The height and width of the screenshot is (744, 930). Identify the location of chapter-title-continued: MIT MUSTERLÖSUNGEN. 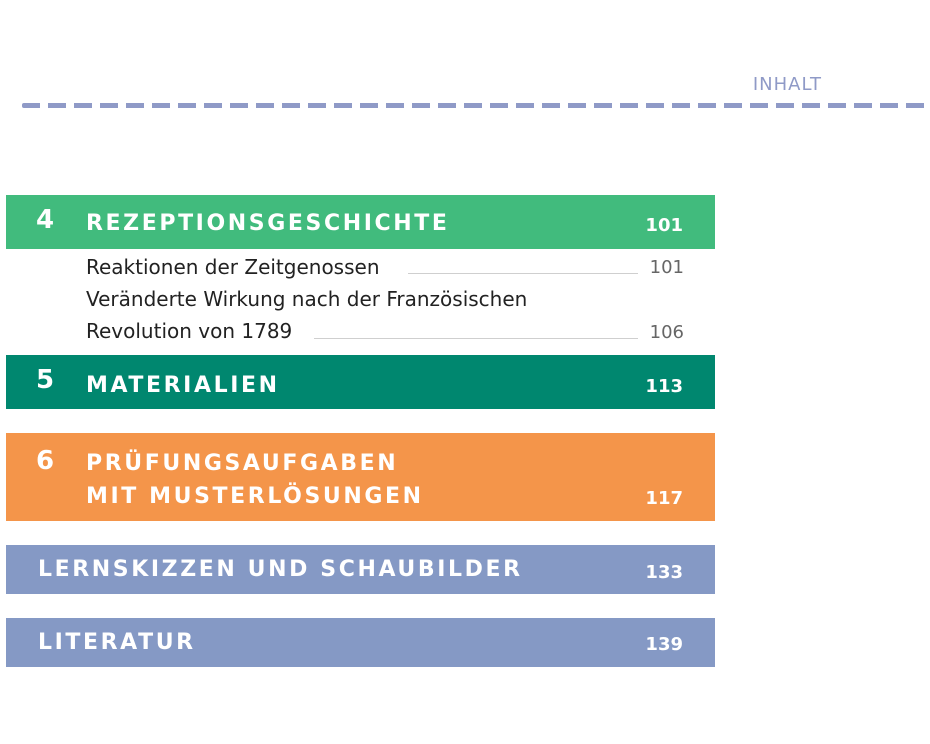
(255, 496).